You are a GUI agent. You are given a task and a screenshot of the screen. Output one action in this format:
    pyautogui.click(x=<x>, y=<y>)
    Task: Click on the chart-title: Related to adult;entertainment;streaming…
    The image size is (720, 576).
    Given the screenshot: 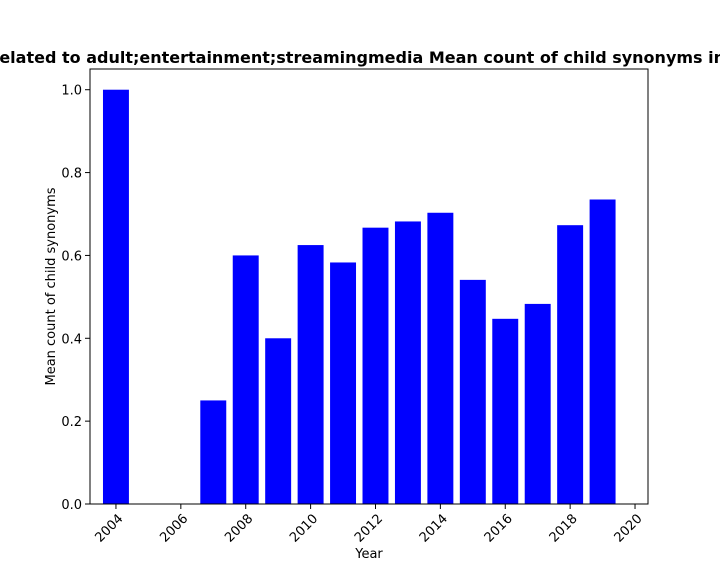 What is the action you would take?
    pyautogui.click(x=360, y=57)
    